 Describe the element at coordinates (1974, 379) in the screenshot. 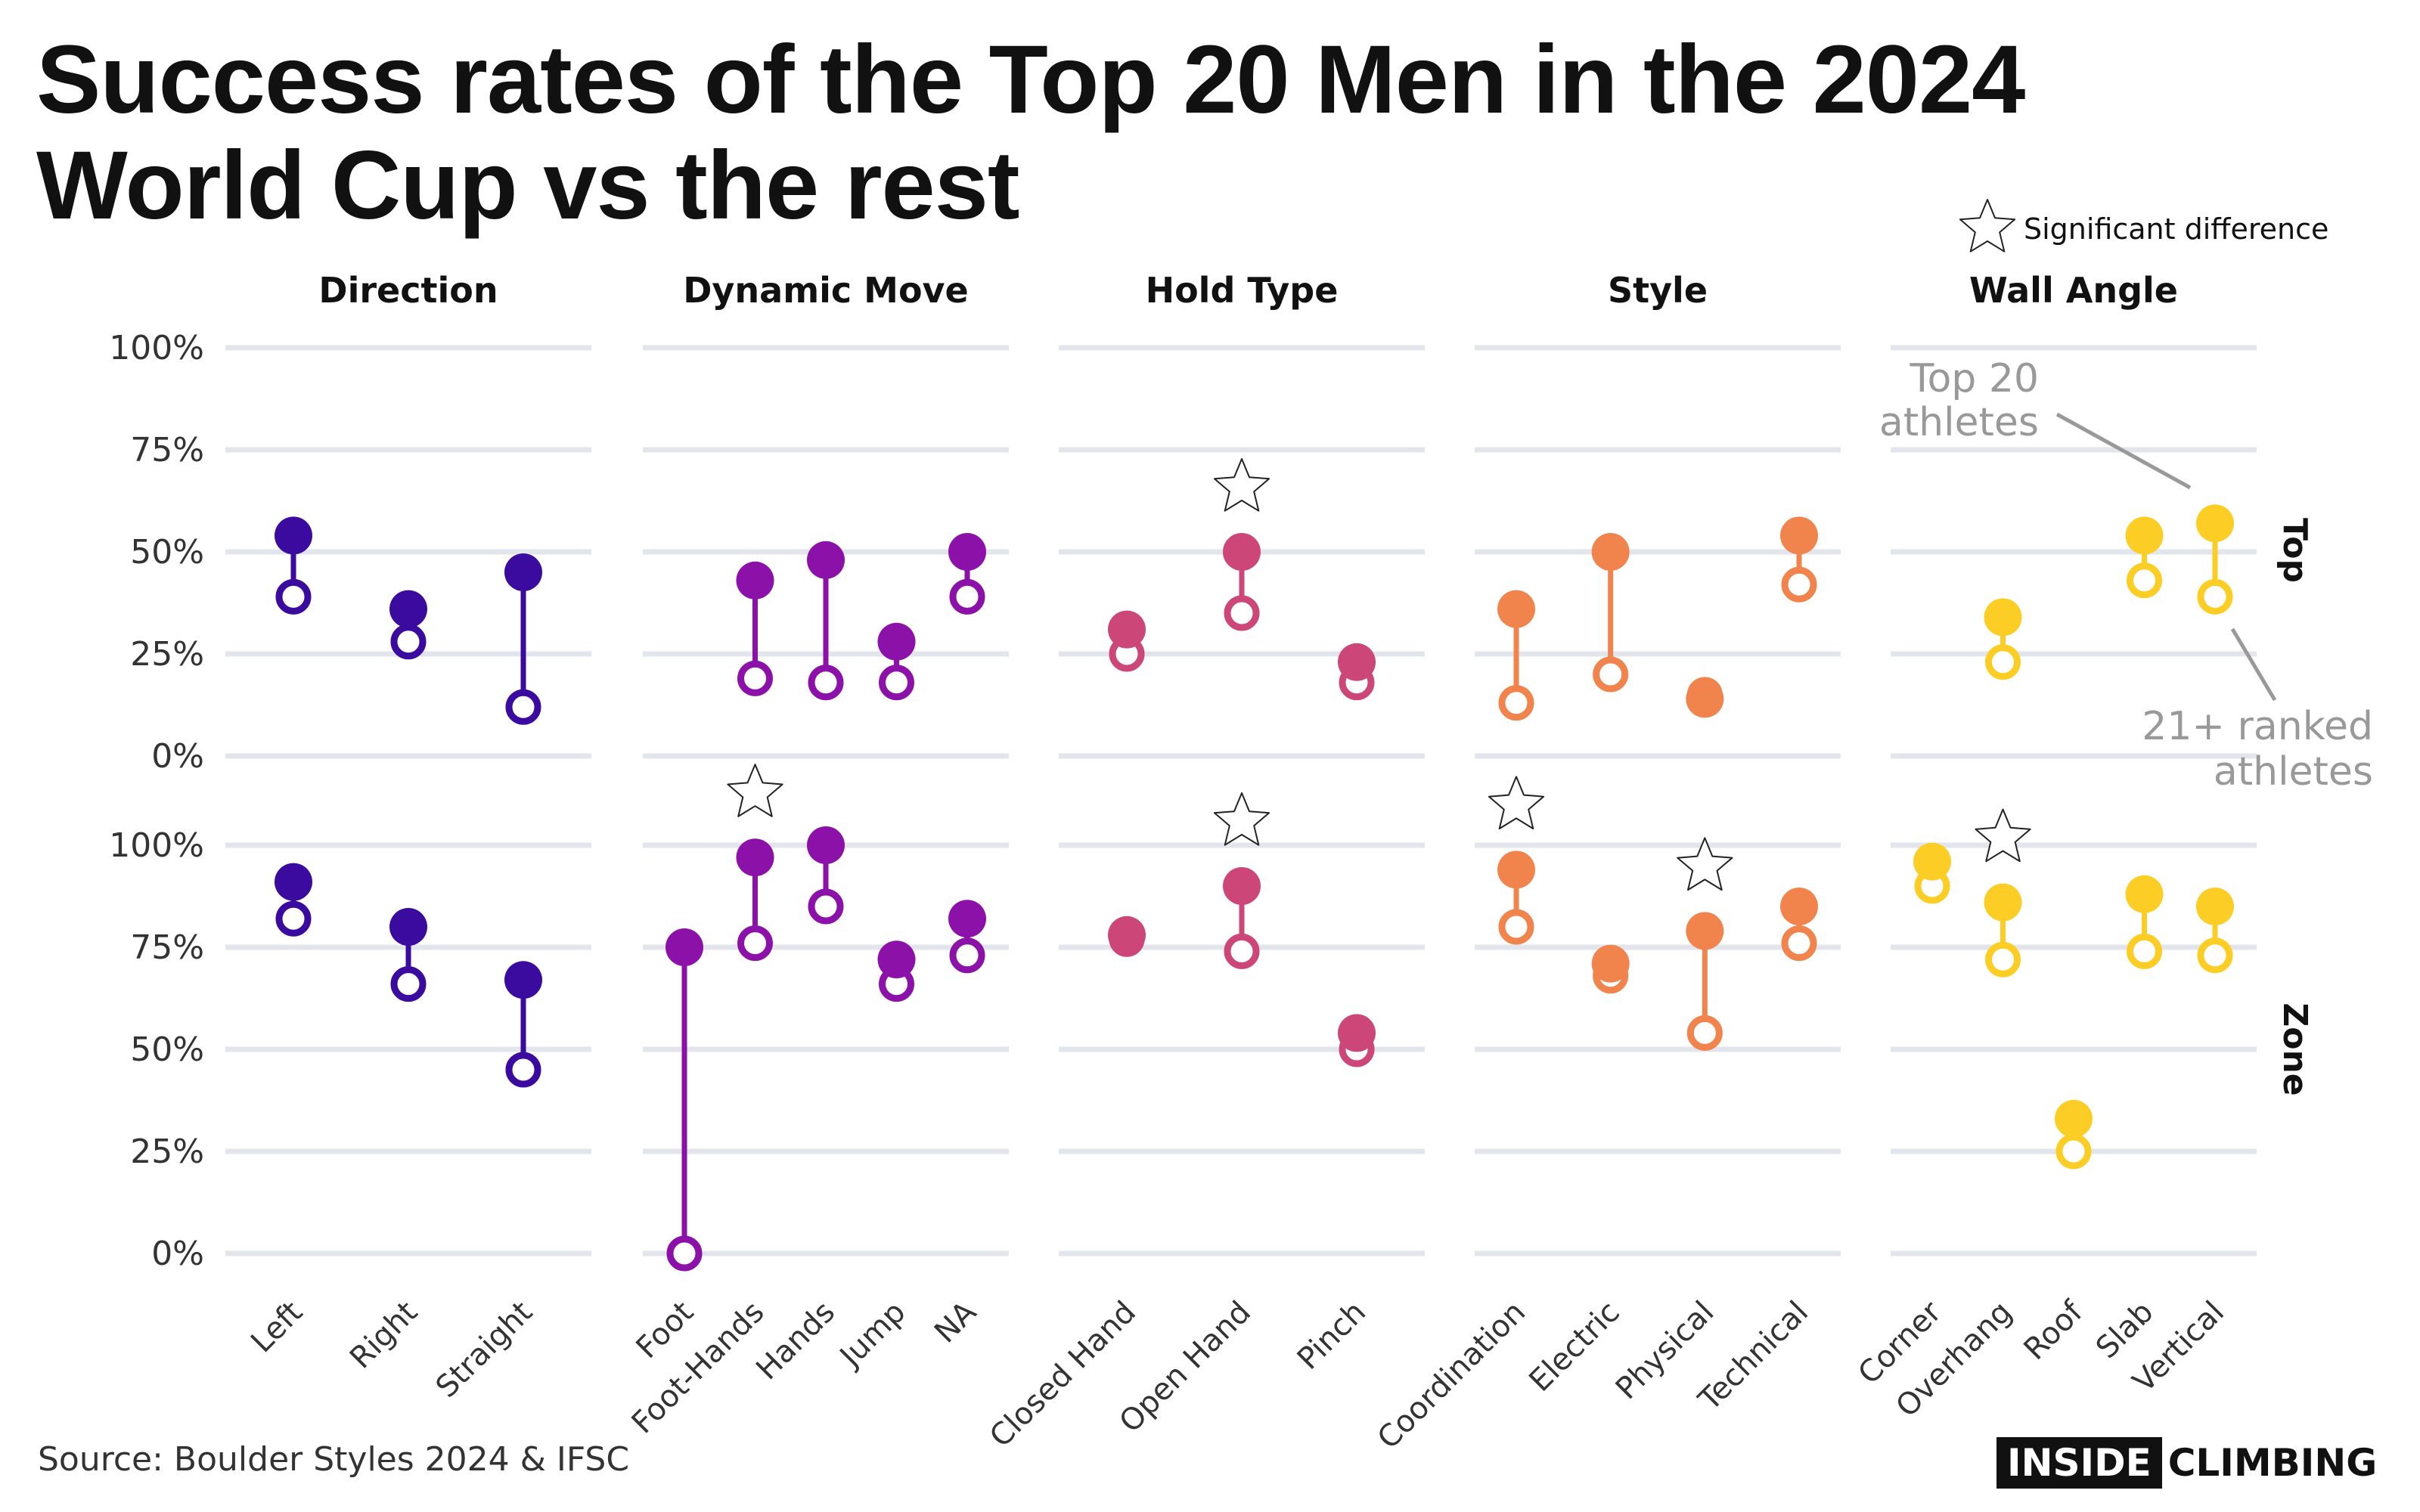

I see `annotation-top20-line: Top 20` at that location.